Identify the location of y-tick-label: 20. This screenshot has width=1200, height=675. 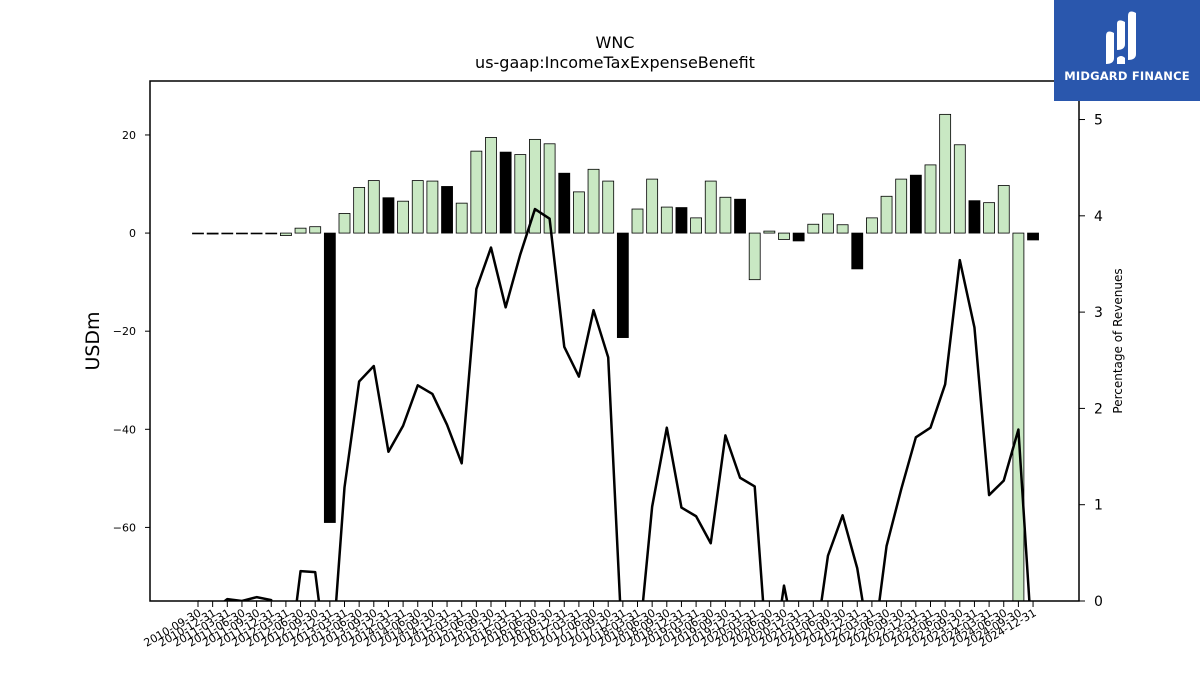
(129, 135).